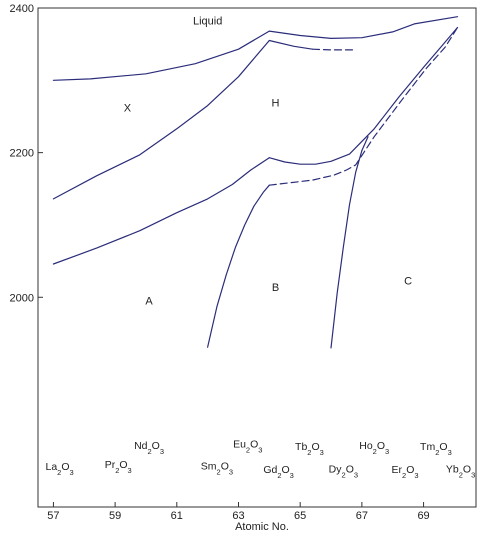 The image size is (484, 535). I want to click on compound-label: Dy2O3, so click(343, 471).